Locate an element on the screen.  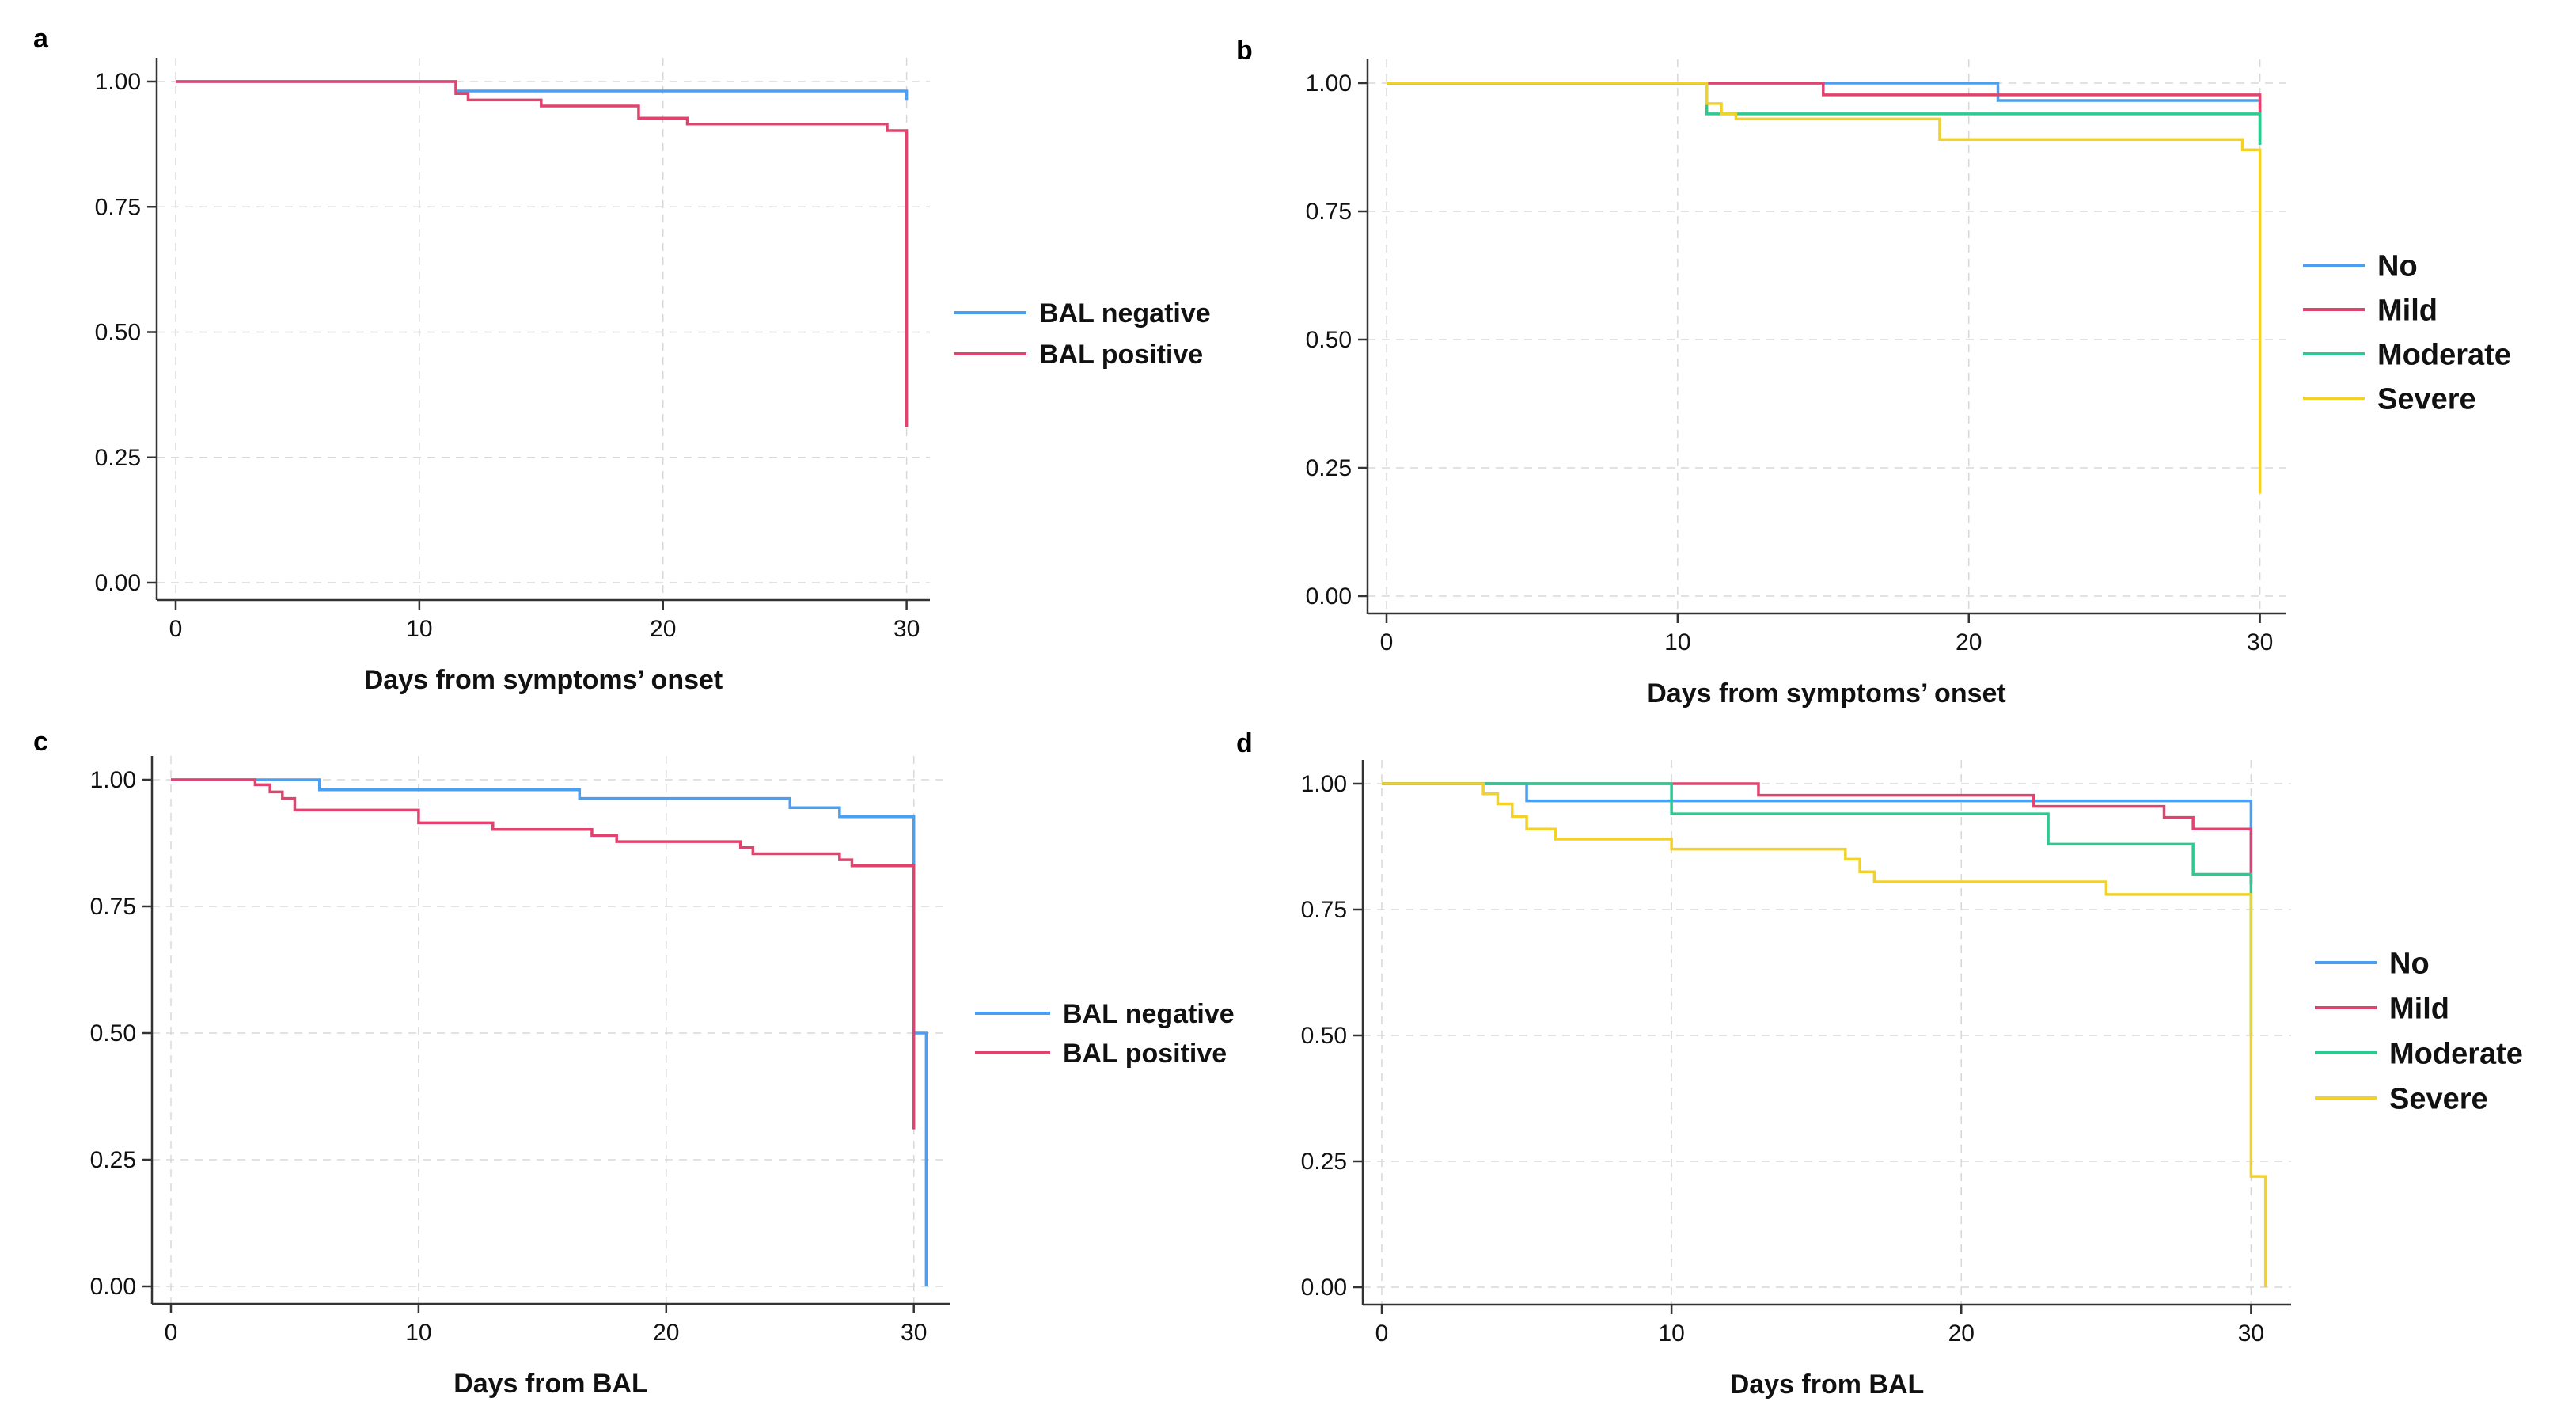
panel-letter-d: d is located at coordinates (1244, 743).